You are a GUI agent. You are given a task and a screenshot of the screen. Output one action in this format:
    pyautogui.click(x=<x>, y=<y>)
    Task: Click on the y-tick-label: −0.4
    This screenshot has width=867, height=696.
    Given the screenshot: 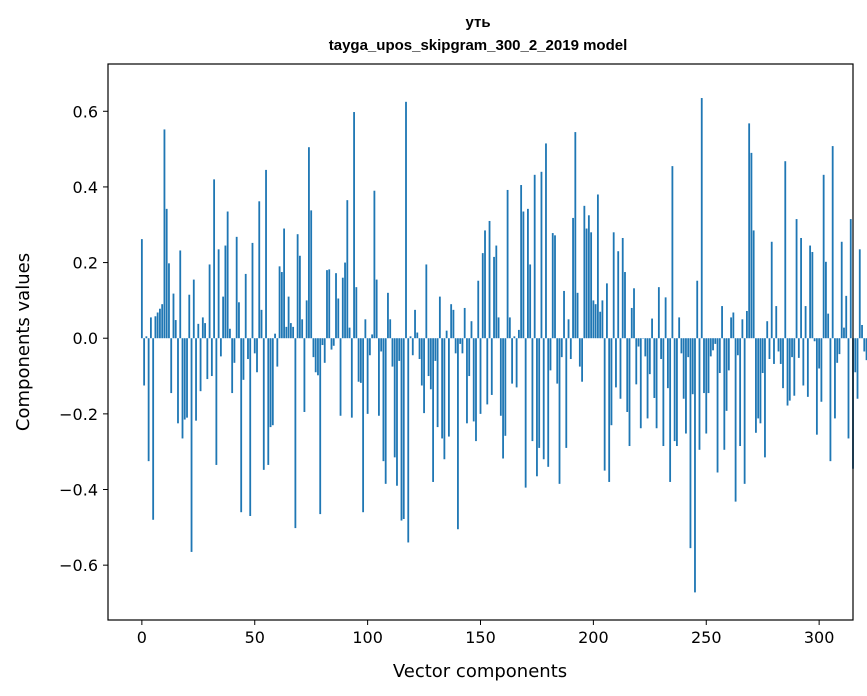 What is the action you would take?
    pyautogui.click(x=78, y=490)
    